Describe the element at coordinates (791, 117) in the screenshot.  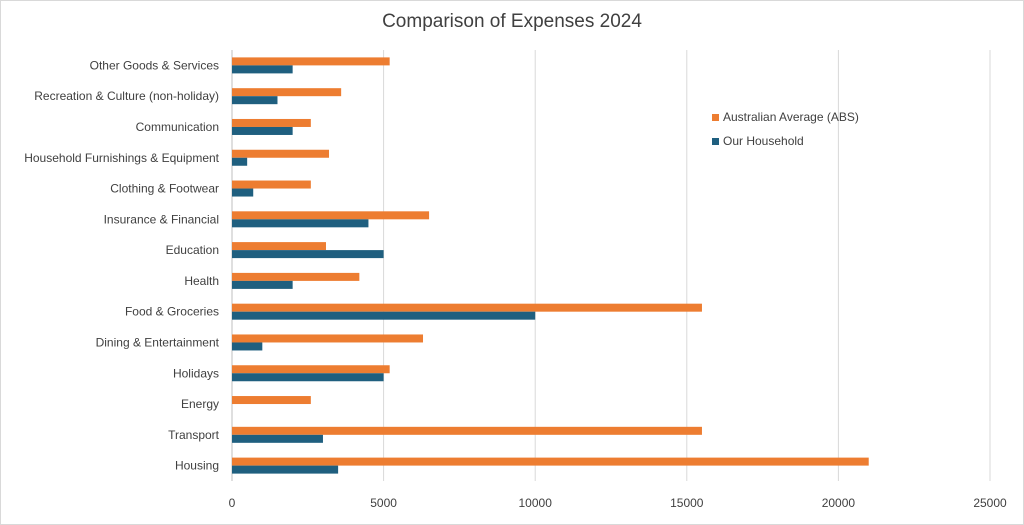
I see `legend-label: Australian Average (ABS)` at that location.